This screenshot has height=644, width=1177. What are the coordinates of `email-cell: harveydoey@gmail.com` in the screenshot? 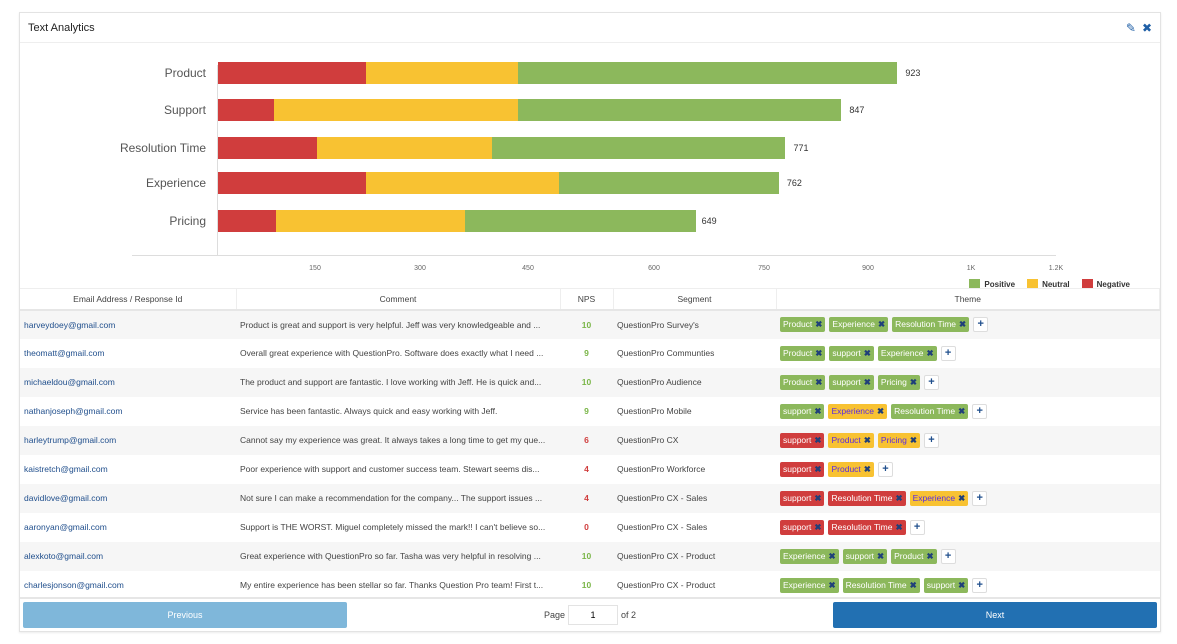 It's located at (128, 324).